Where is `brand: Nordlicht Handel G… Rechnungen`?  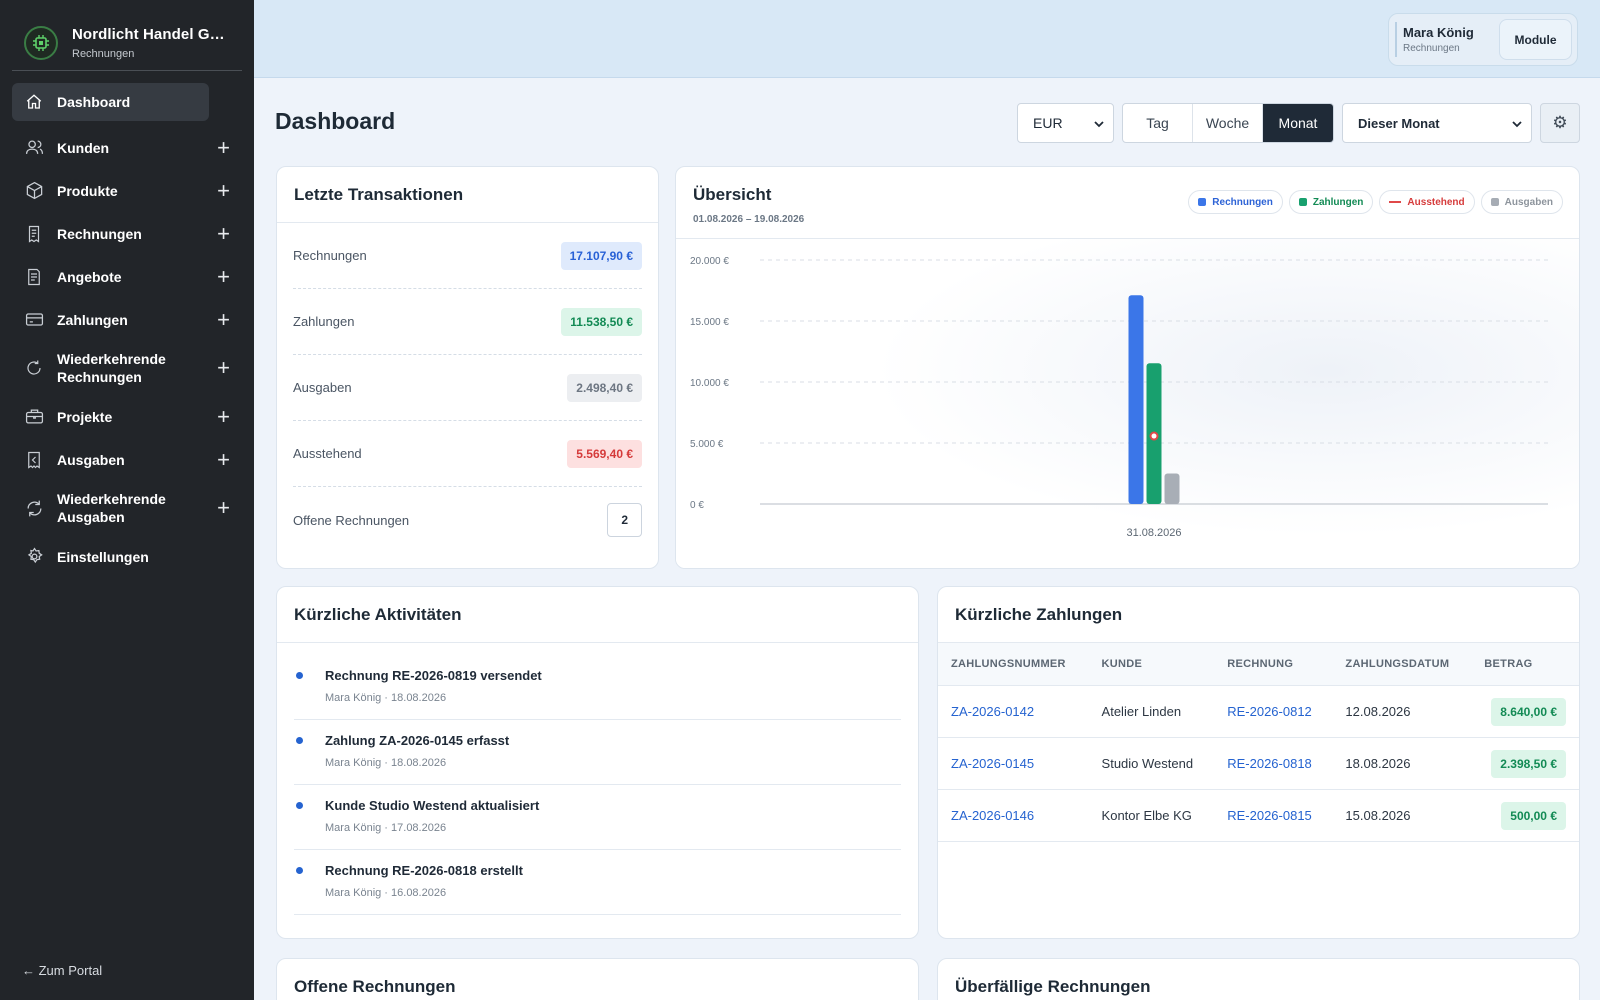
brand: Nordlicht Handel G… Rechnungen is located at coordinates (127, 35).